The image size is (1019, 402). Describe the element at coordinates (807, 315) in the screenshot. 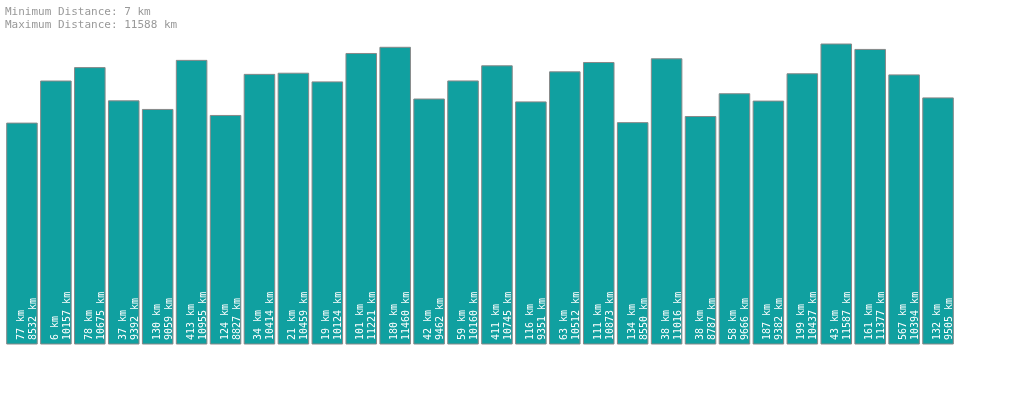

I see `data-label: 199 km 10437 km` at that location.